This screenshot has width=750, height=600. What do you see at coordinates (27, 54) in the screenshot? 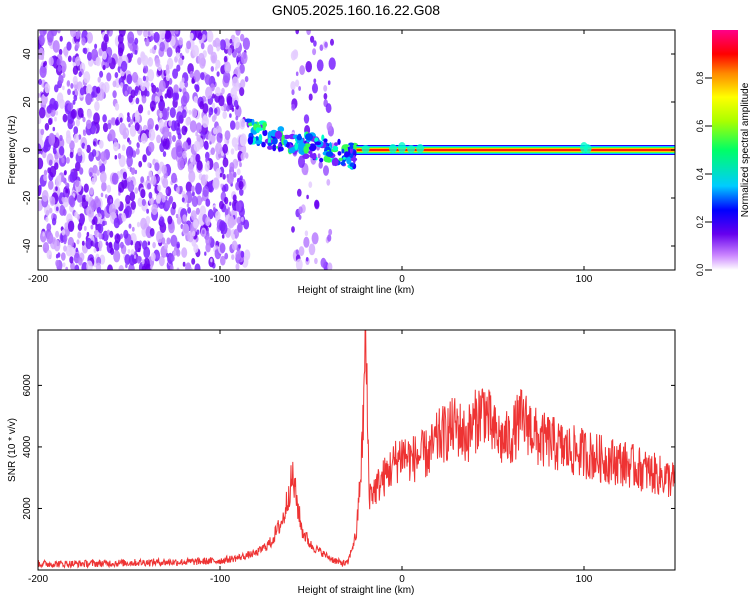
I see `y-tick-label: 40` at bounding box center [27, 54].